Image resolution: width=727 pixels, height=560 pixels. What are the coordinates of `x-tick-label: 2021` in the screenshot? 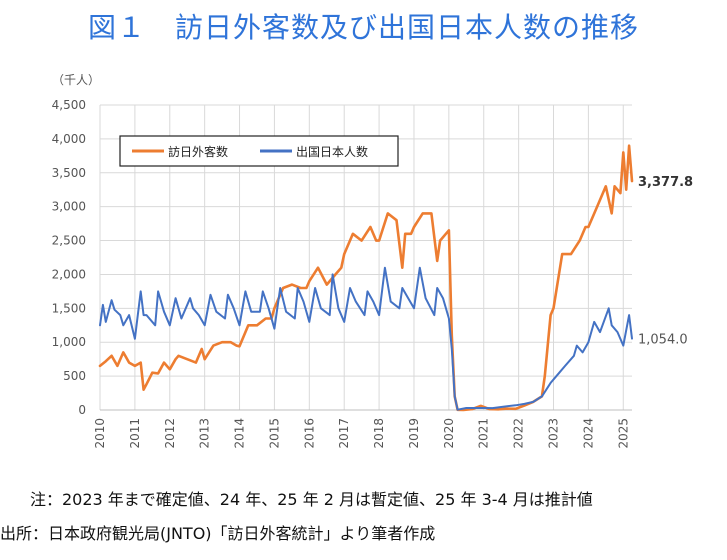 It's located at (484, 433).